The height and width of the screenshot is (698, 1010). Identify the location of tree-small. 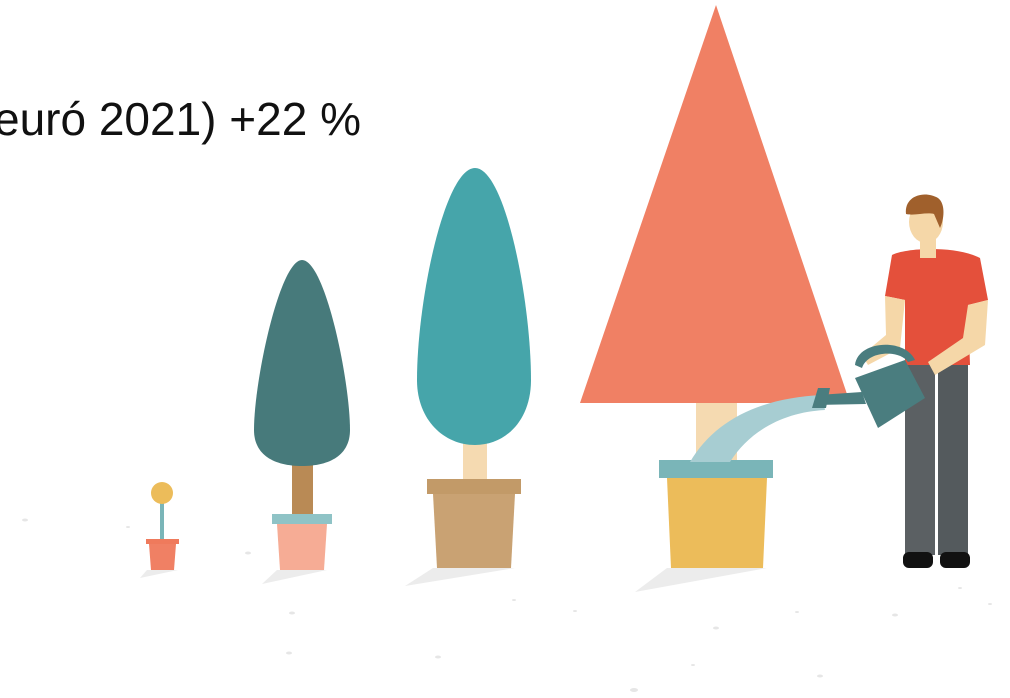
(302, 415).